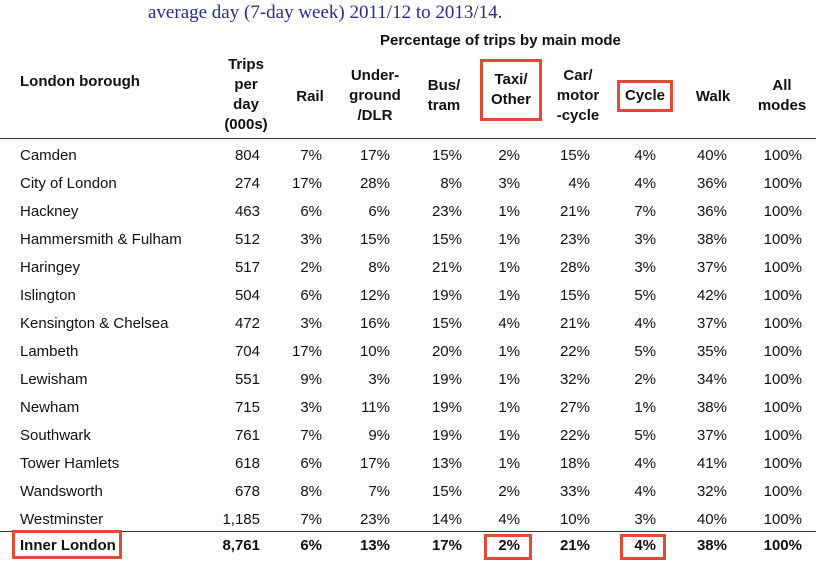 The width and height of the screenshot is (816, 561). What do you see at coordinates (49, 351) in the screenshot?
I see `cell-borough: Lambeth` at bounding box center [49, 351].